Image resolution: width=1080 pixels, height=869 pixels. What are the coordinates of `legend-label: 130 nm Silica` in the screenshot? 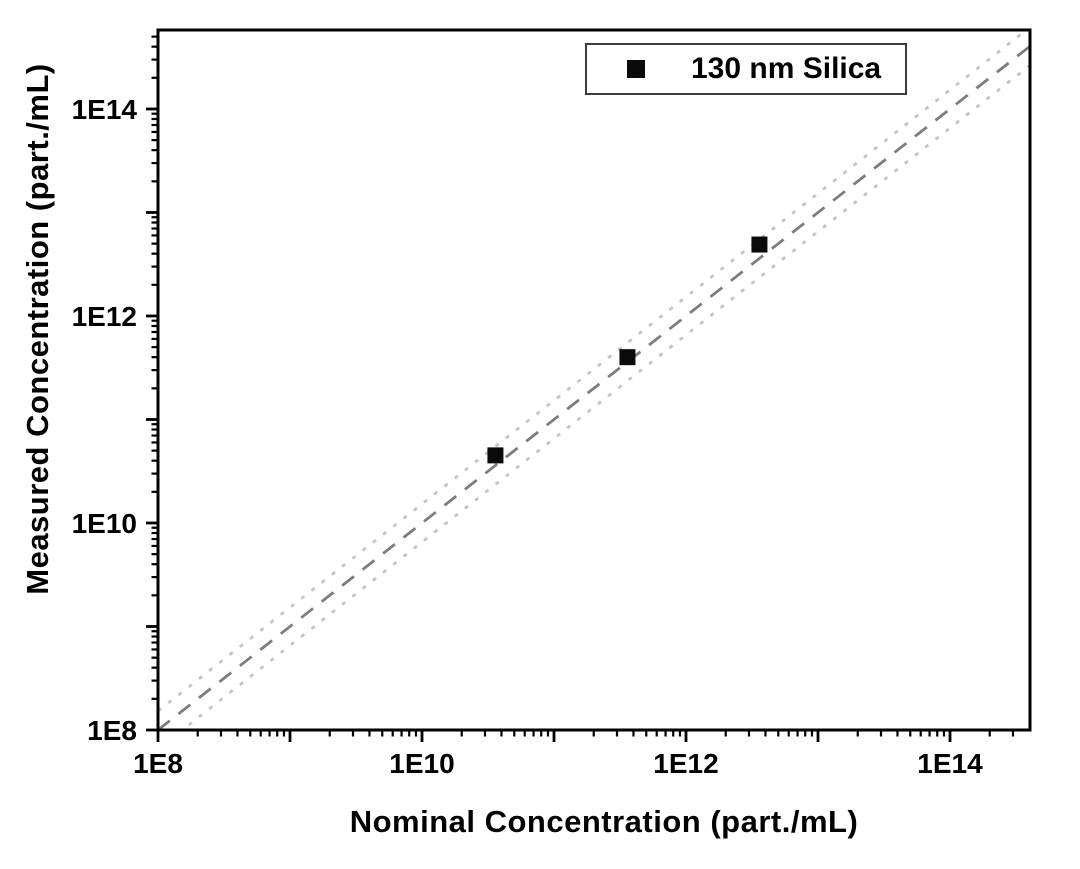 It's located at (786, 68).